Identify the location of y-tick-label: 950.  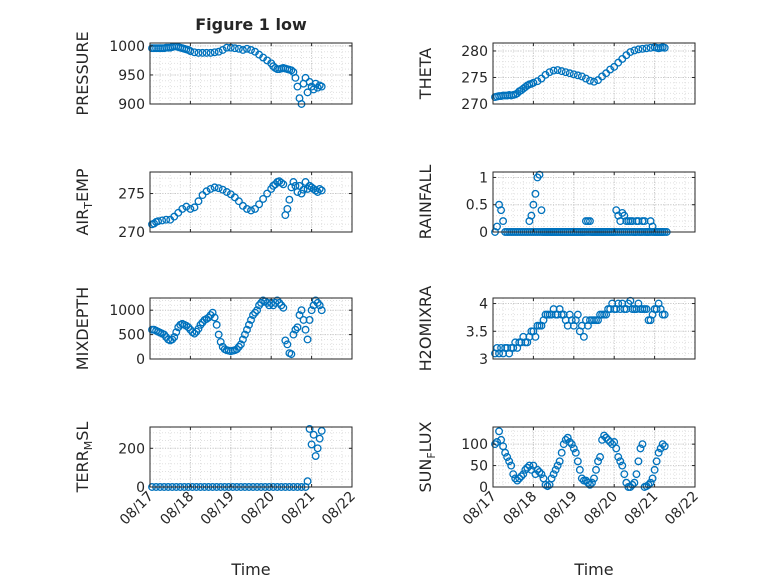
(131, 76).